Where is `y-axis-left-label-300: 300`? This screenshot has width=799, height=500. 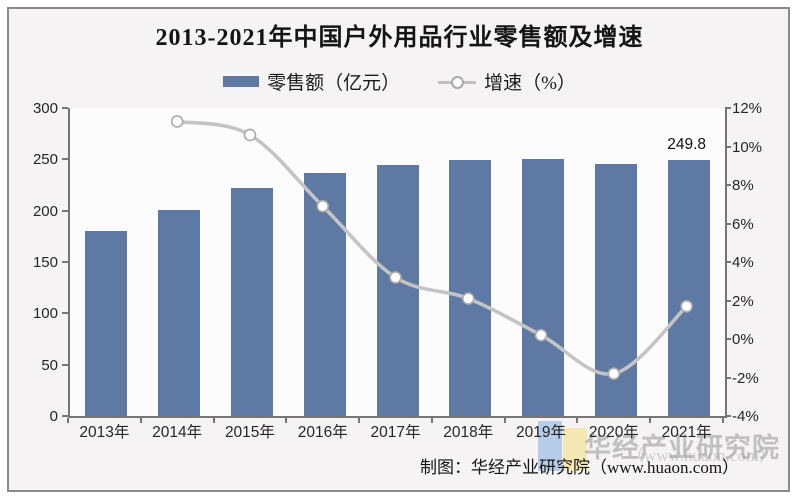
y-axis-left-label-300: 300 is located at coordinates (45, 108).